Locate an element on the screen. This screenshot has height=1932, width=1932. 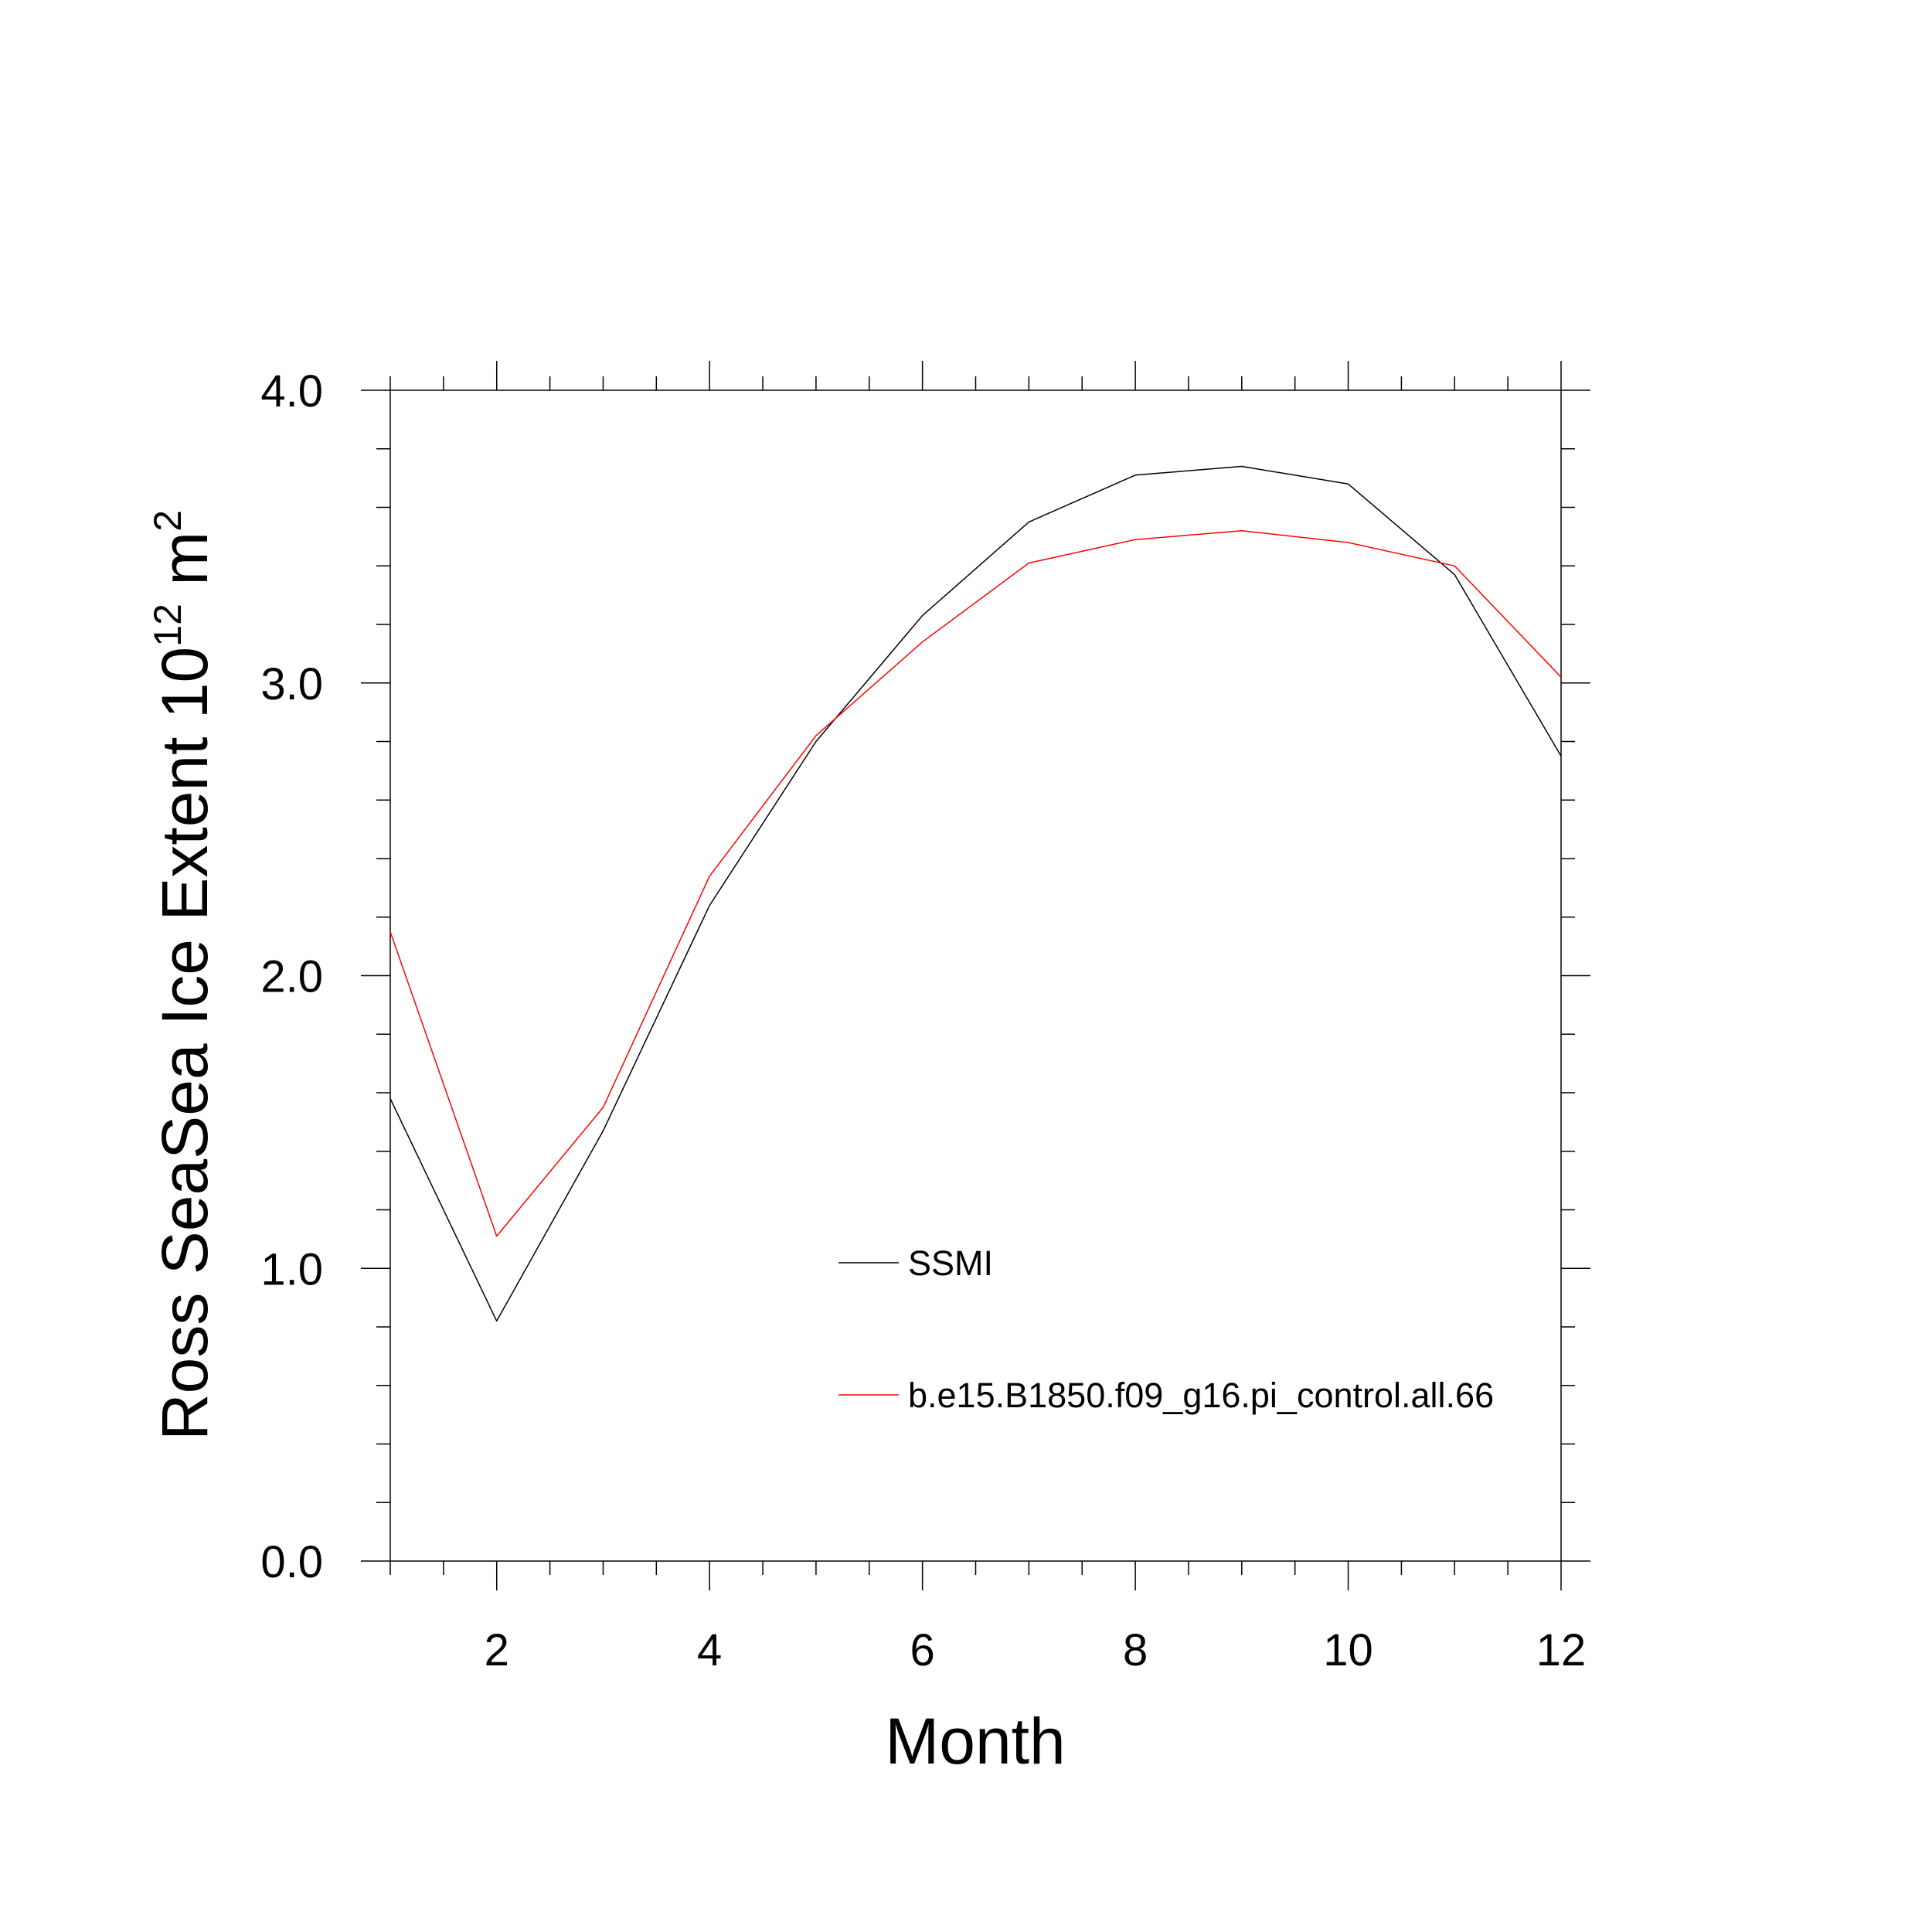
x-tick-label: 2 is located at coordinates (497, 1650).